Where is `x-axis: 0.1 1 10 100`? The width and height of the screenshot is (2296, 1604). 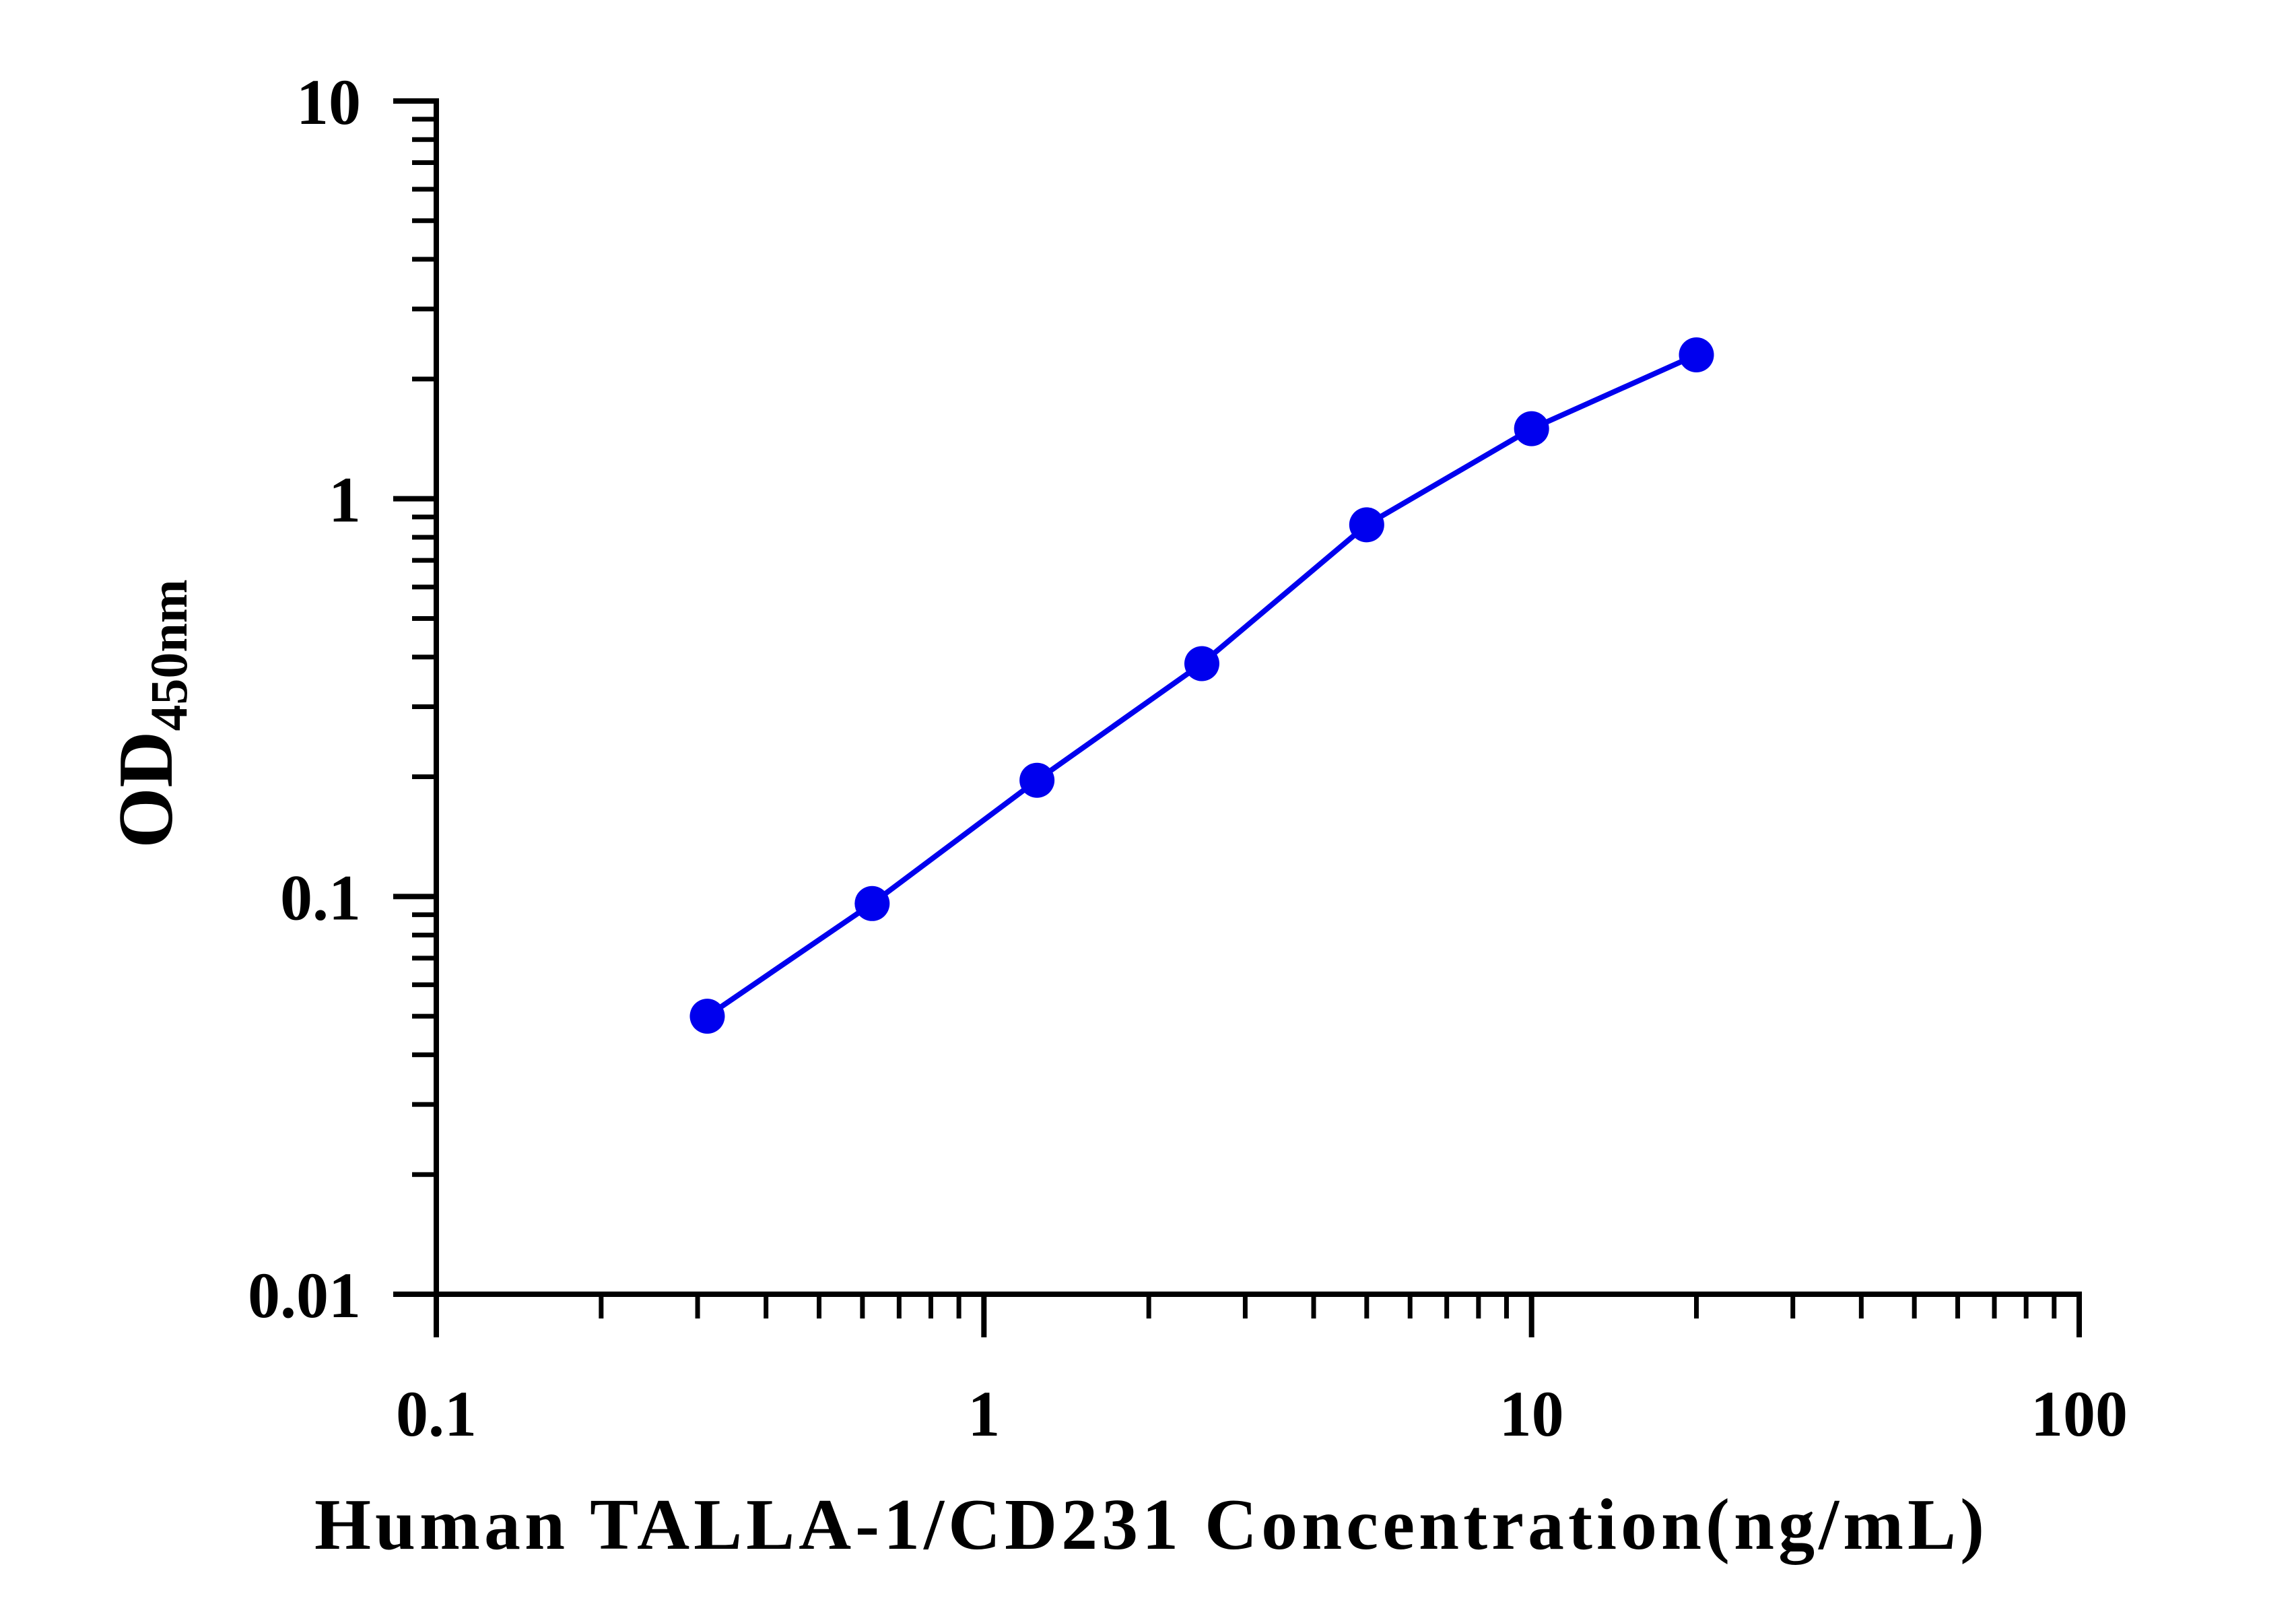
x-axis: 0.1 1 10 100 is located at coordinates (1262, 1371).